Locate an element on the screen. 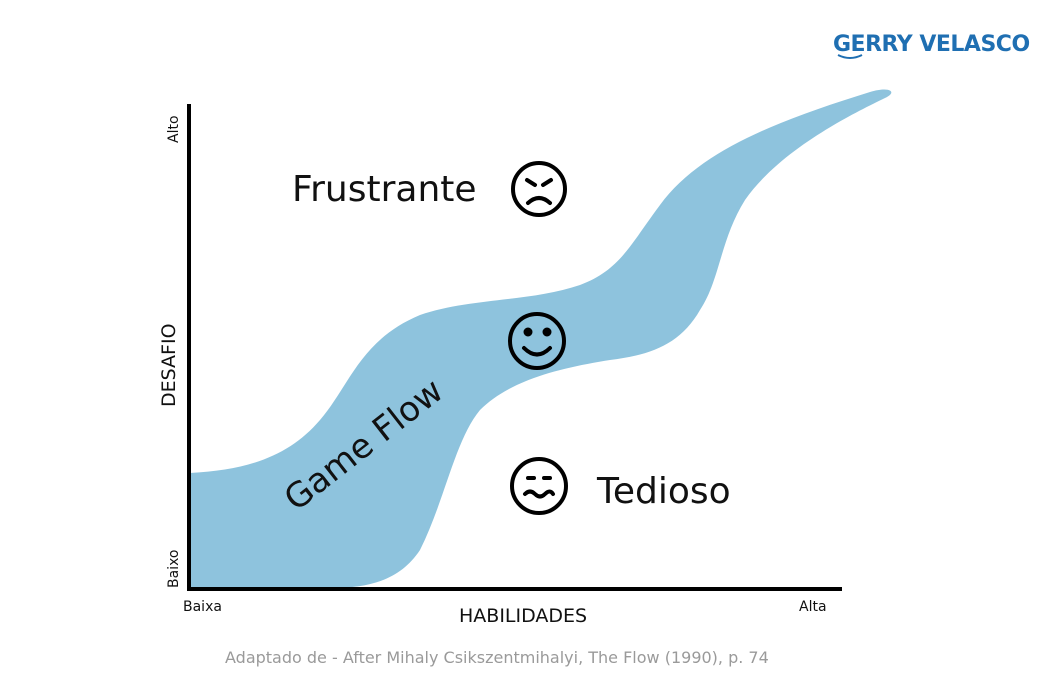 The height and width of the screenshot is (700, 1050). y-axis-low-label: Baixo is located at coordinates (174, 569).